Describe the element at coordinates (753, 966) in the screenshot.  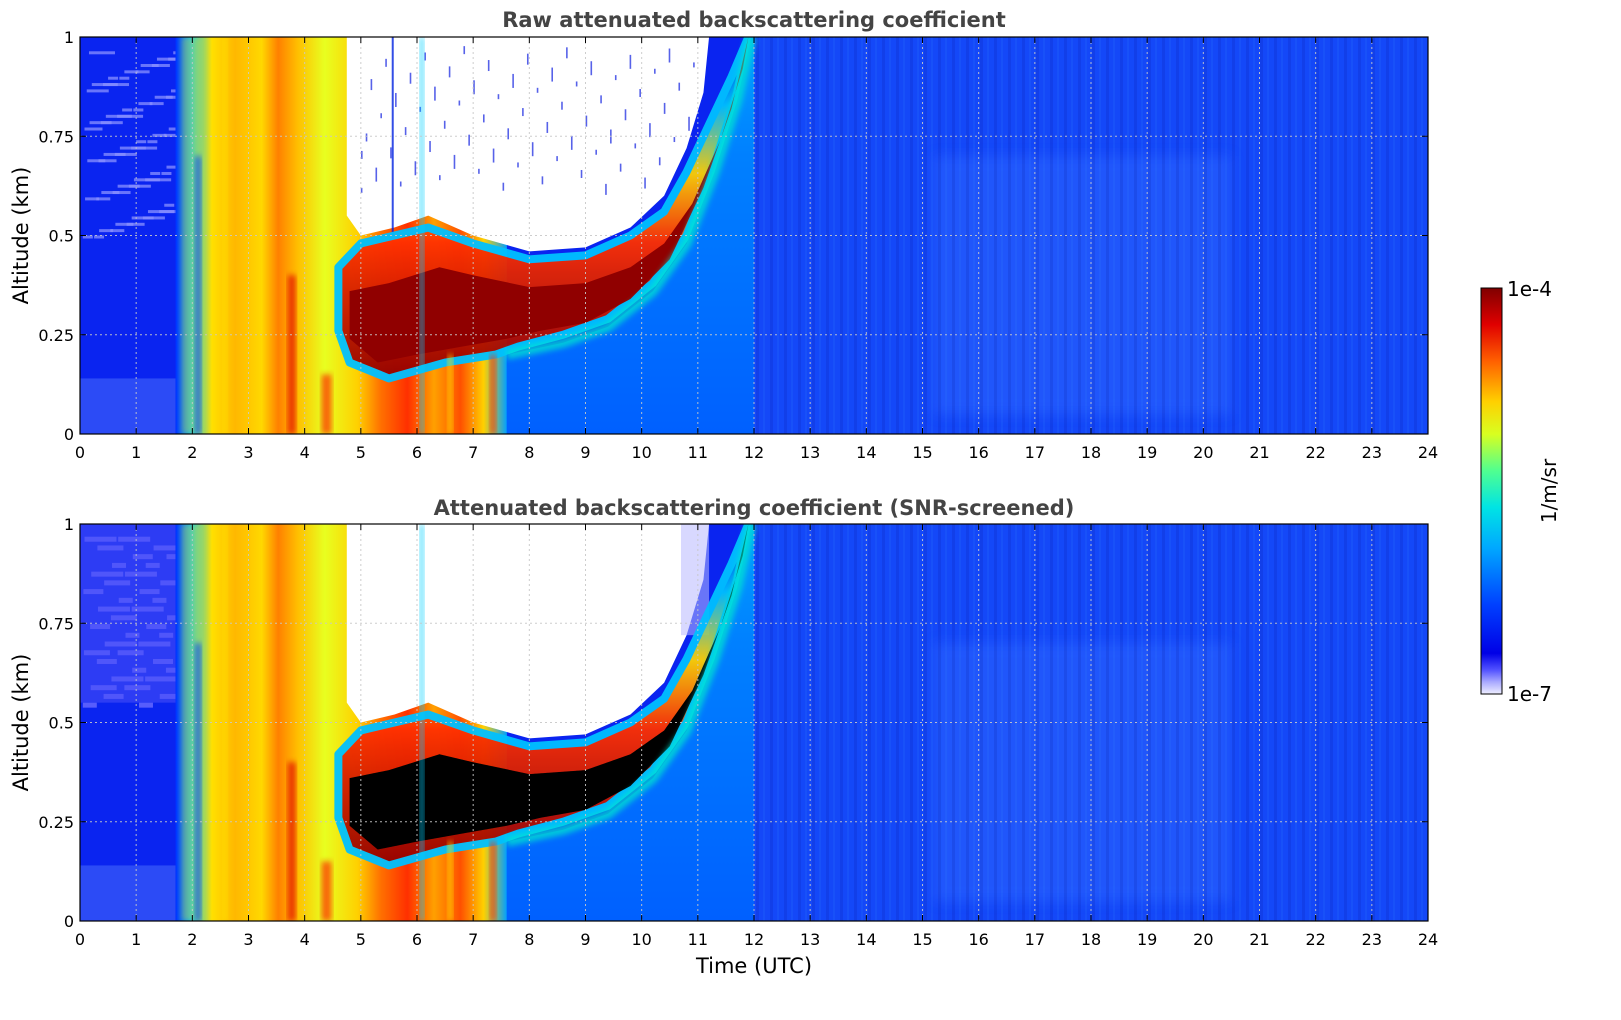
I see `x-axis-label: Time (UTC)` at that location.